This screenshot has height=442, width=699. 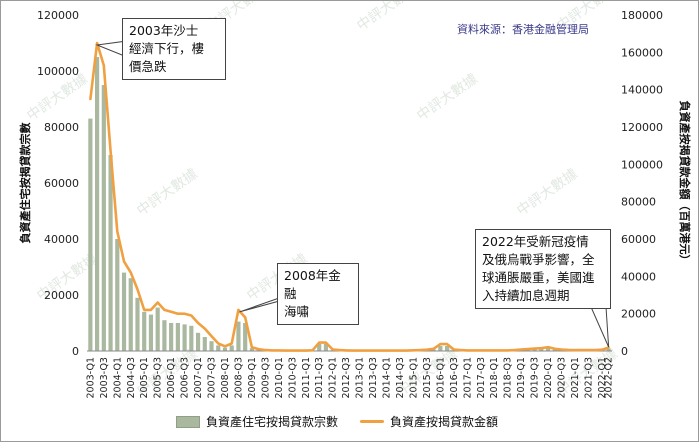 I want to click on x-tick: 2008-Q1, so click(x=225, y=377).